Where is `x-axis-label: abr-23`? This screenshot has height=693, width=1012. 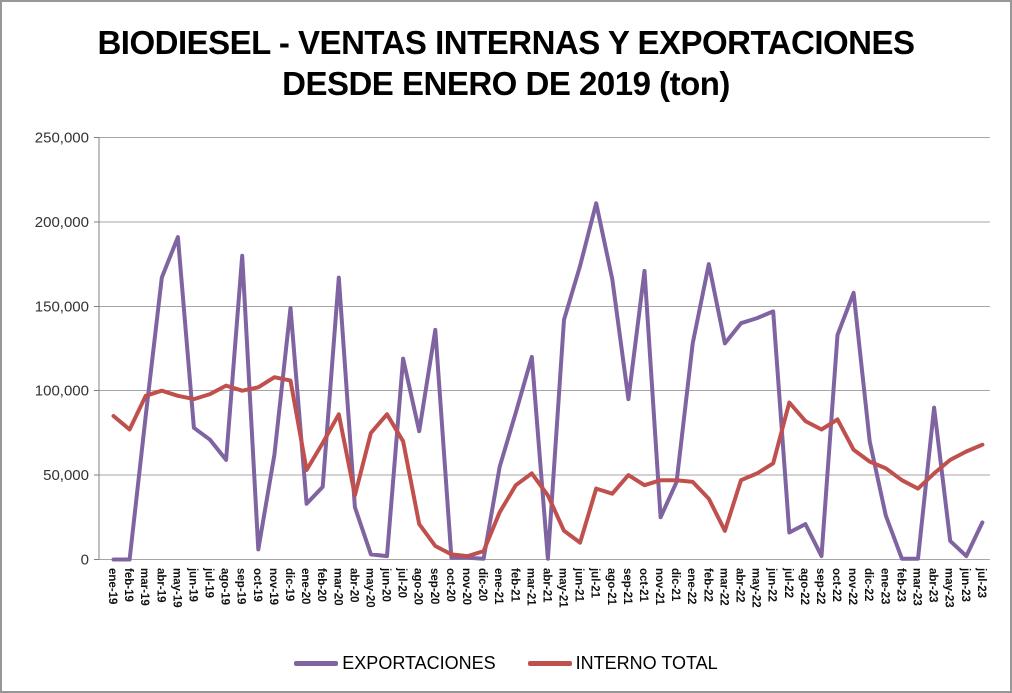
x-axis-label: abr-23 is located at coordinates (933, 585).